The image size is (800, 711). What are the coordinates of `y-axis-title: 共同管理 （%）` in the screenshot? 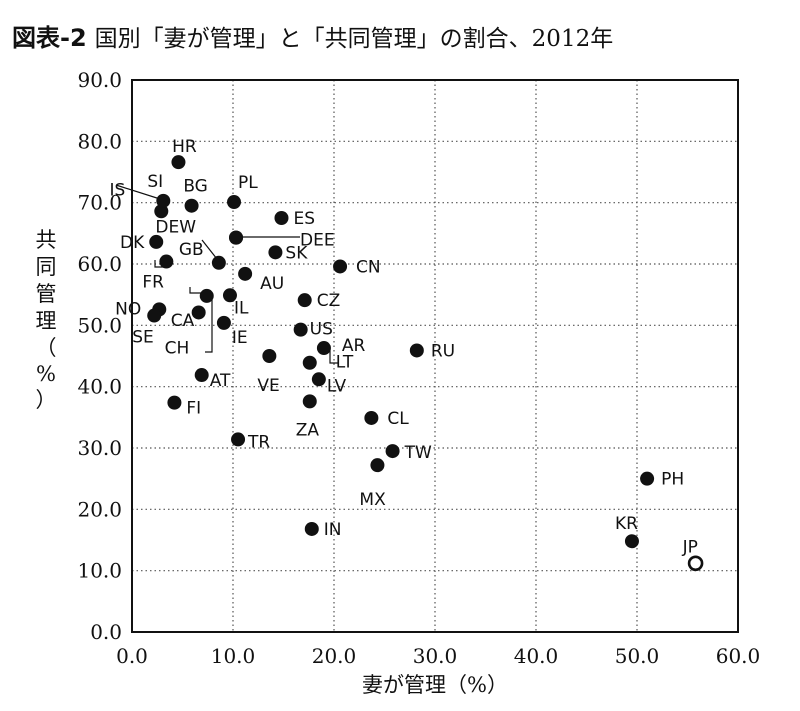 It's located at (46, 320).